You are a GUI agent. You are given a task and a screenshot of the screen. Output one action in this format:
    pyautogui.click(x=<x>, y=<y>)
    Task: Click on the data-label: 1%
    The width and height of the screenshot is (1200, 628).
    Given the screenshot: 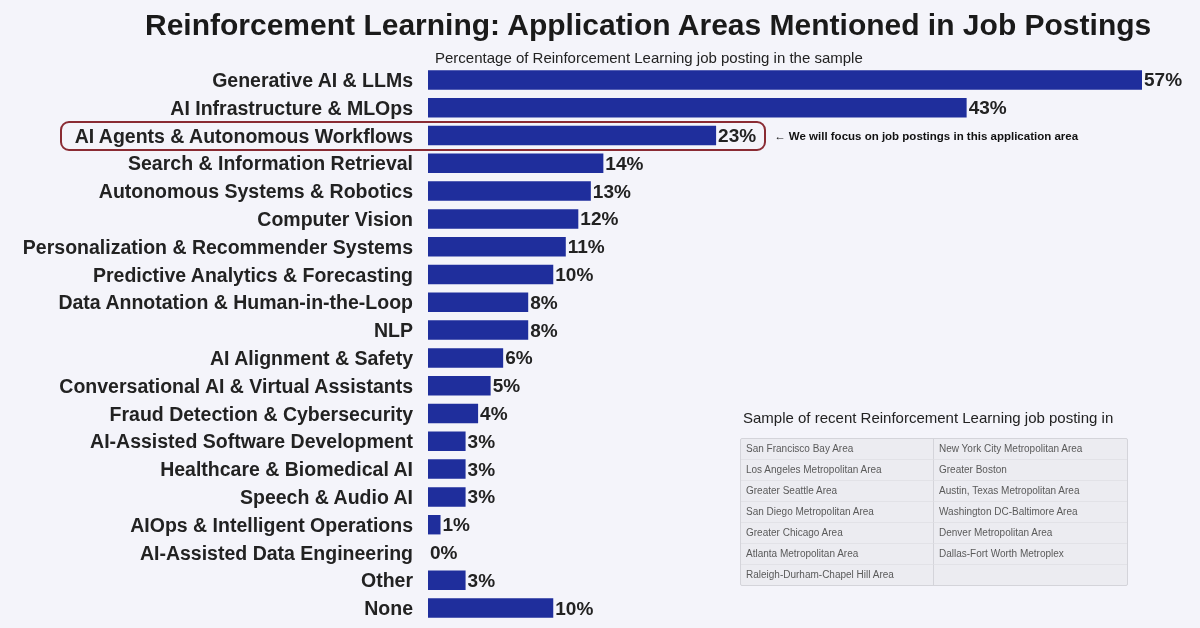 What is the action you would take?
    pyautogui.click(x=456, y=525)
    